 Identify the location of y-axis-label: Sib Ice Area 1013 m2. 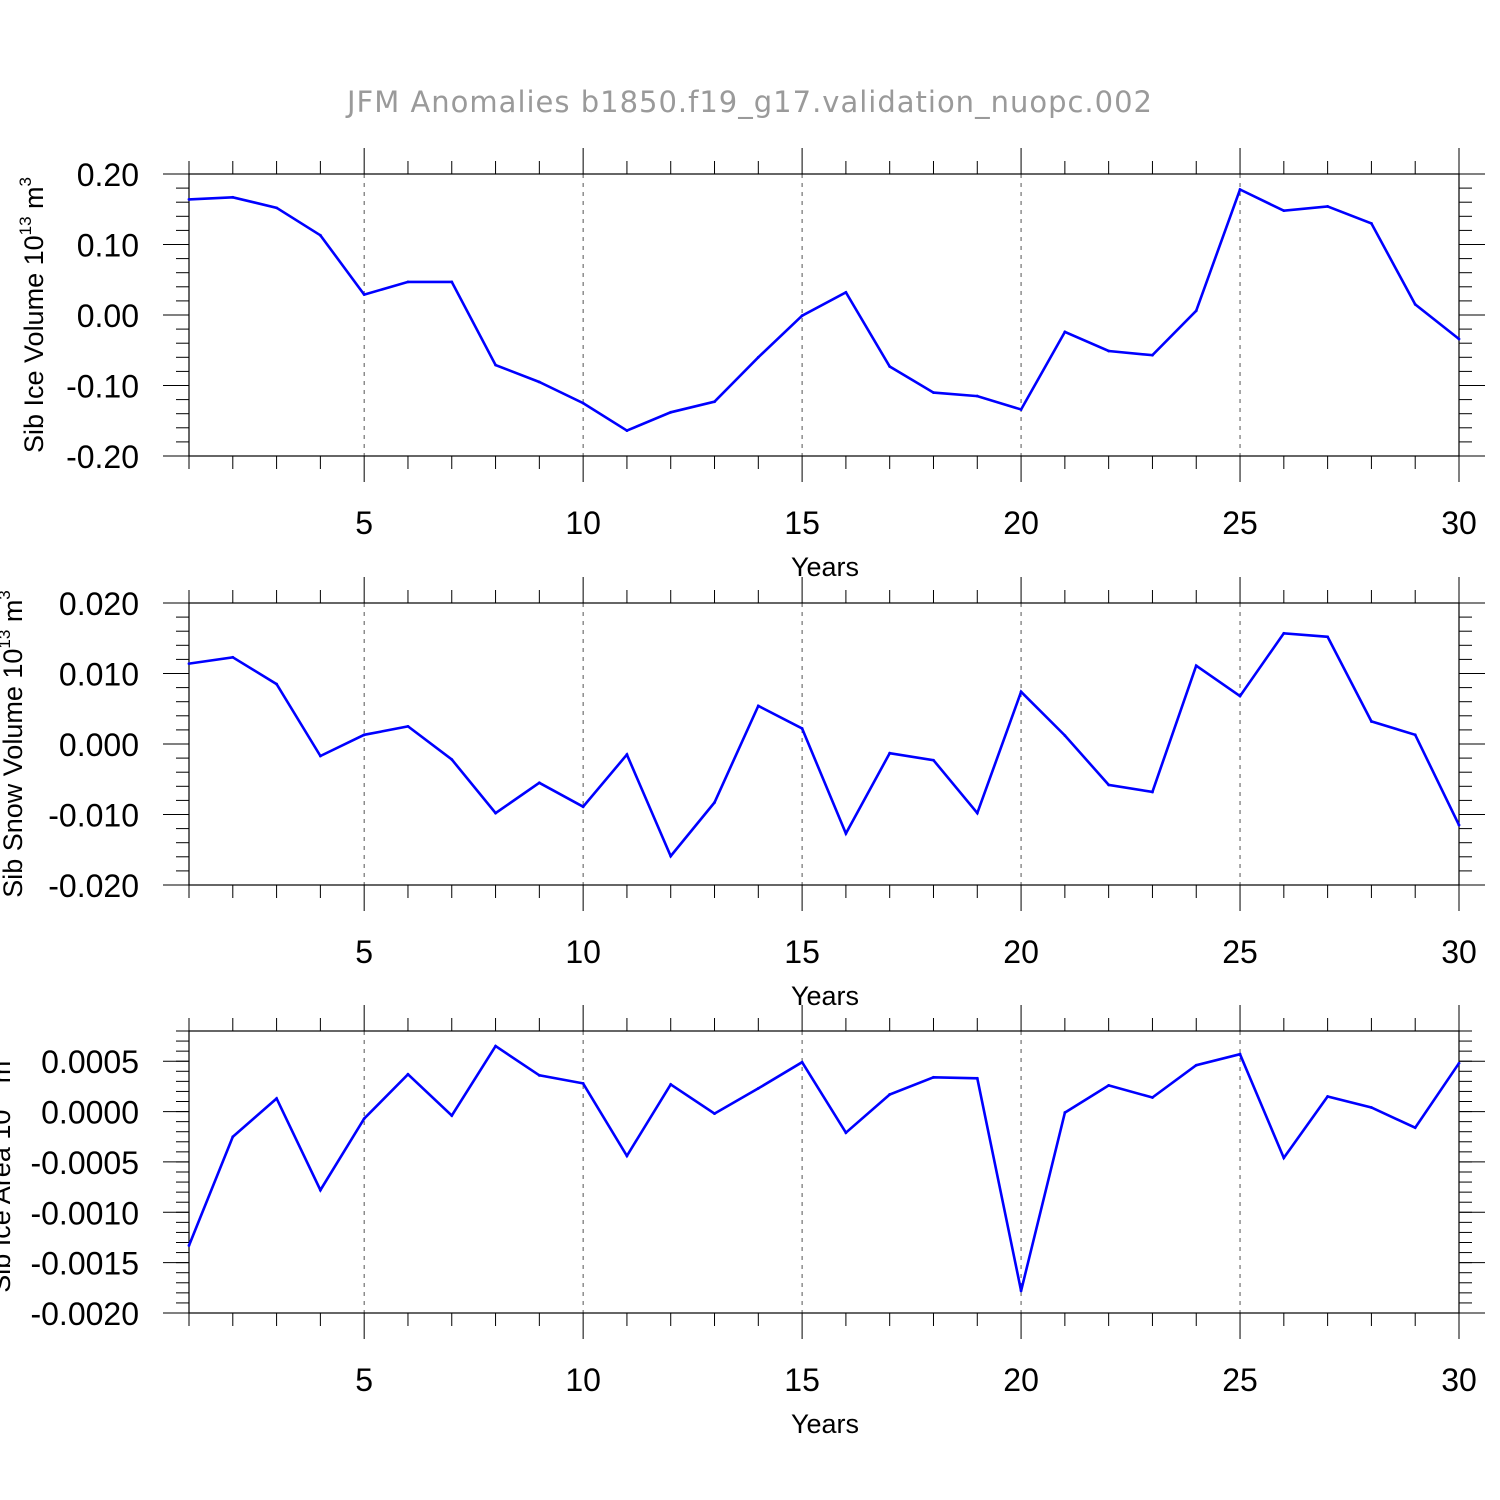
(8, 1172).